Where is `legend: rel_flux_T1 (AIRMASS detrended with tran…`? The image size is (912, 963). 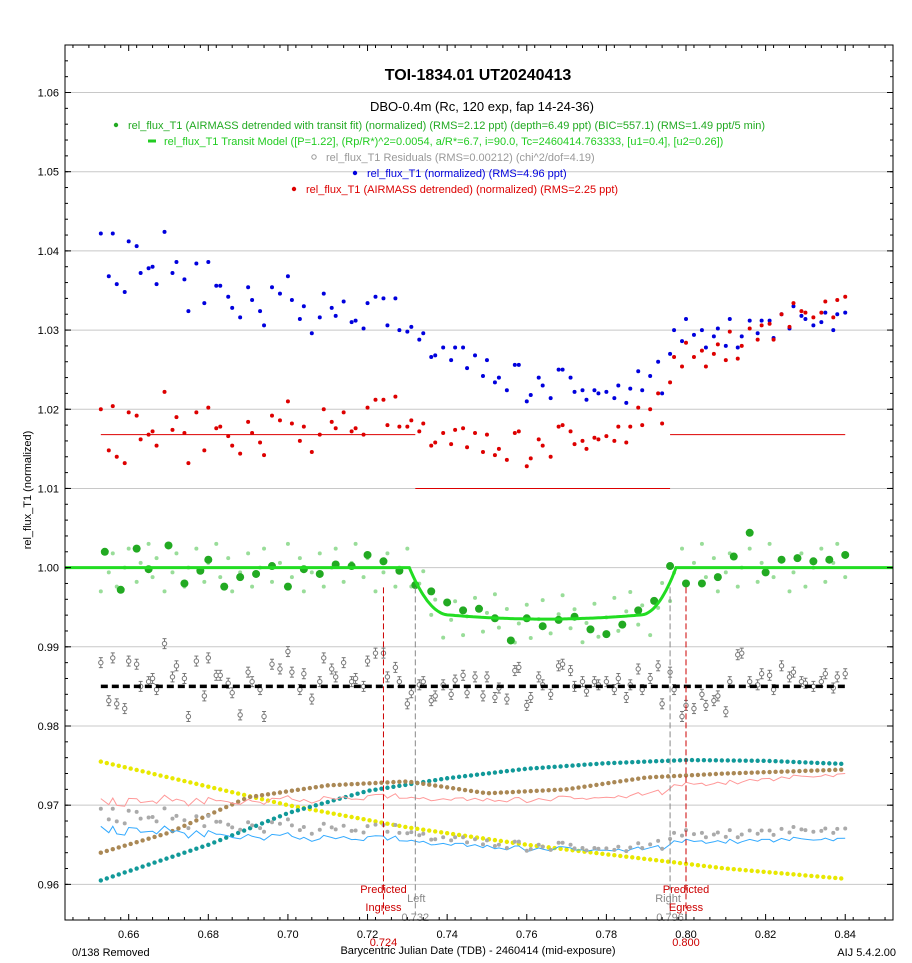
legend: rel_flux_T1 (AIRMASS detrended with tran… is located at coordinates (439, 158).